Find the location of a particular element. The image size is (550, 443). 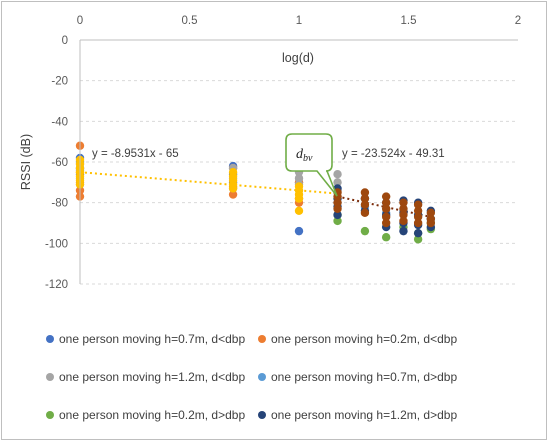

trendline-equation-2: y = -23.524x - 49.31 is located at coordinates (393, 154).